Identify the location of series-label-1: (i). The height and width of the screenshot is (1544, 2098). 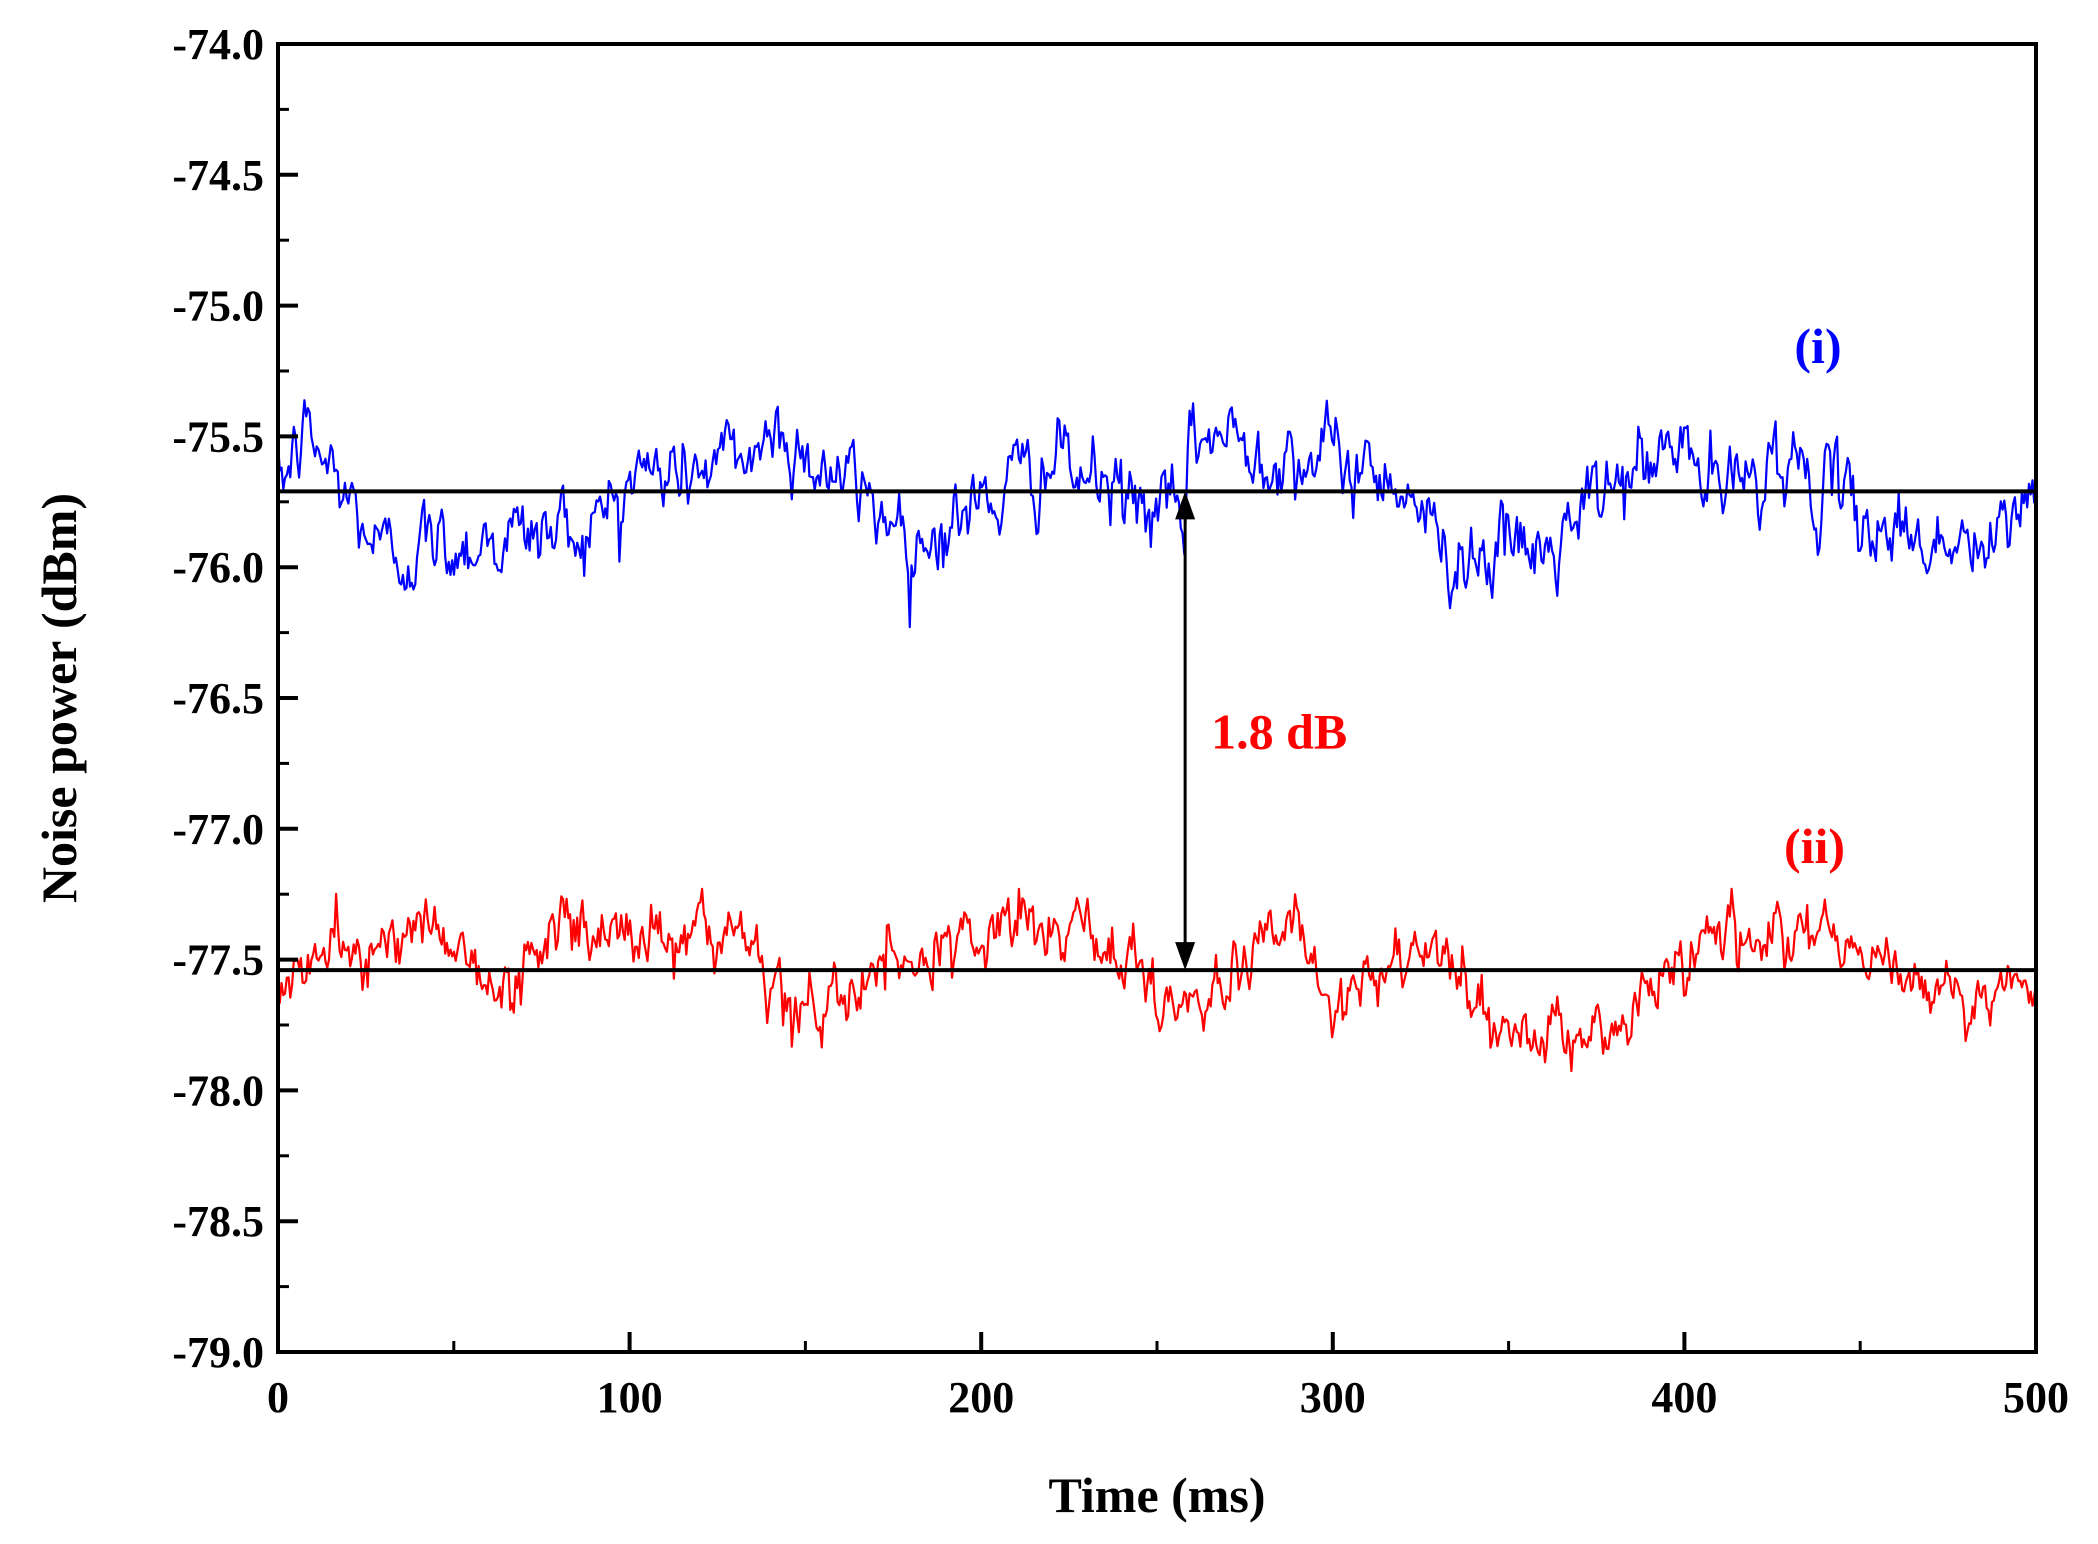
(1817, 346).